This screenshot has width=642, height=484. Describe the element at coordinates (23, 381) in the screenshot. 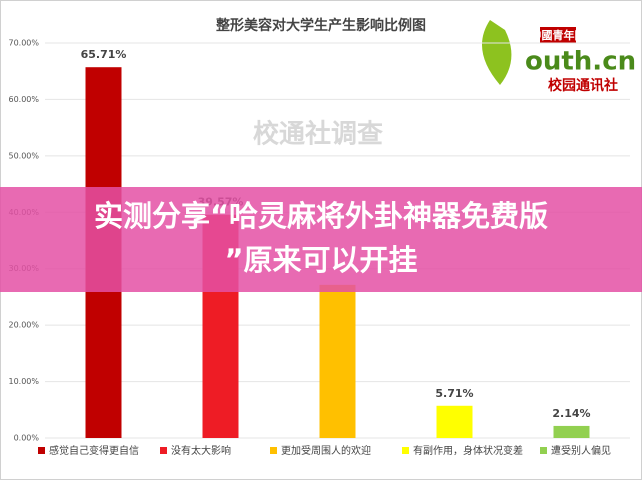

I see `y-tick-label: 10.00%` at that location.